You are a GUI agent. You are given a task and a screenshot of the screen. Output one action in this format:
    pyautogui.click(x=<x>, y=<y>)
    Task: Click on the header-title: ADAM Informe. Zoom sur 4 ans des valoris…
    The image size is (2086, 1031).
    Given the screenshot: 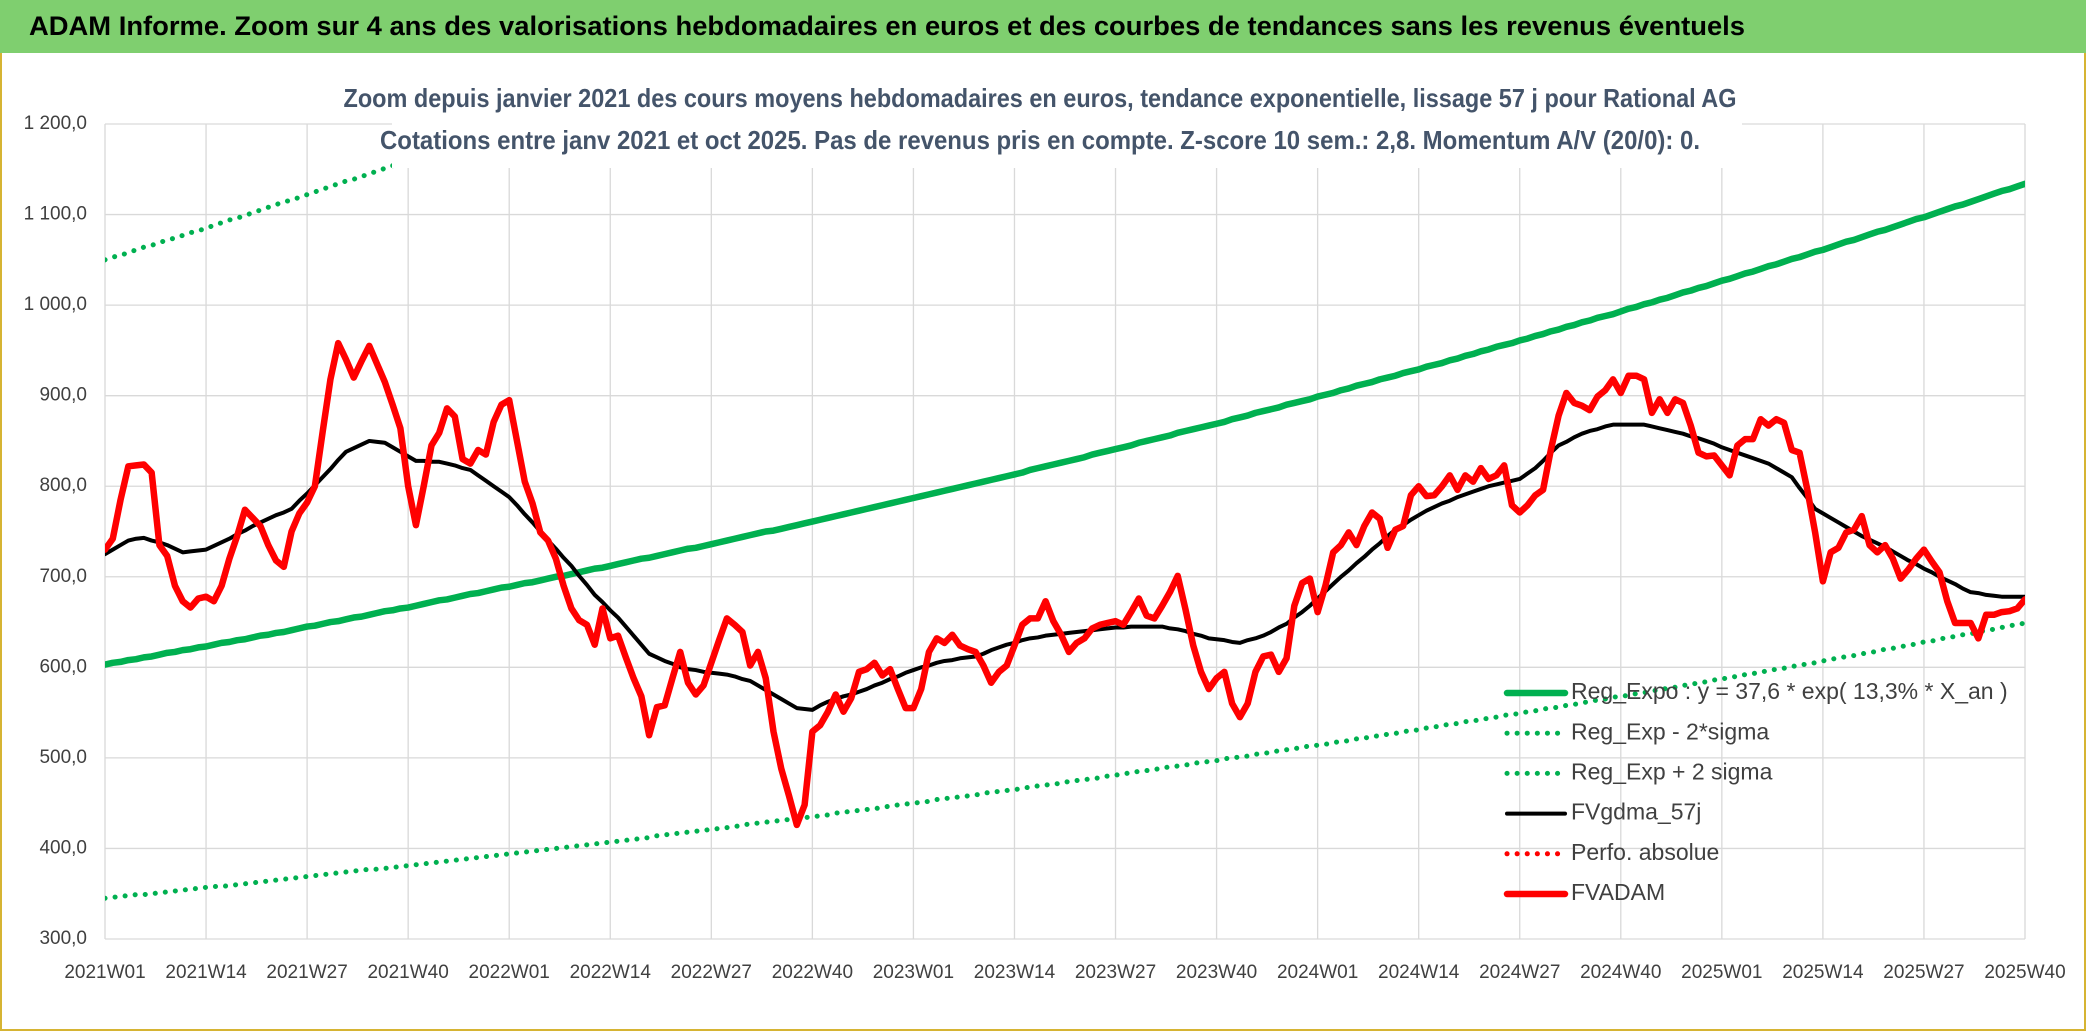 What is the action you would take?
    pyautogui.click(x=887, y=26)
    